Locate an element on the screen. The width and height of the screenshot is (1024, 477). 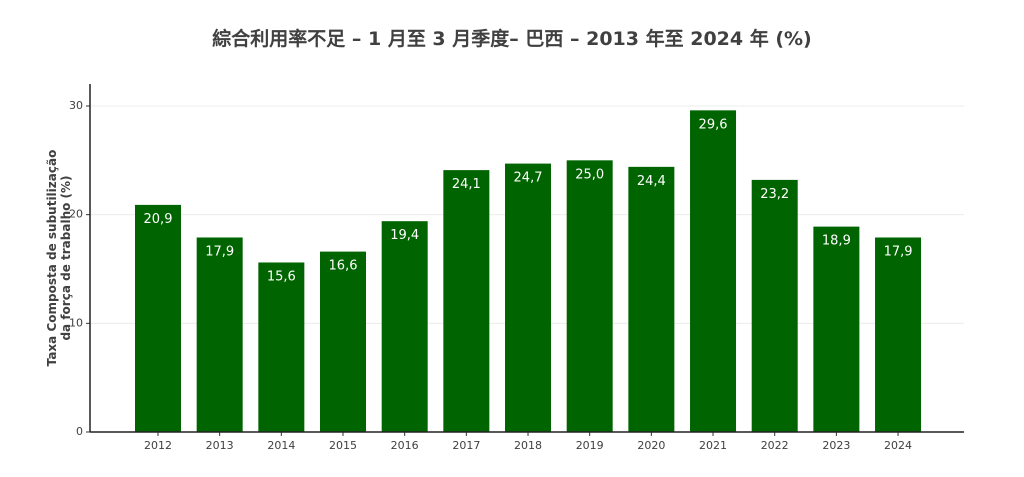
data-label-2017: 24,1 is located at coordinates (466, 184).